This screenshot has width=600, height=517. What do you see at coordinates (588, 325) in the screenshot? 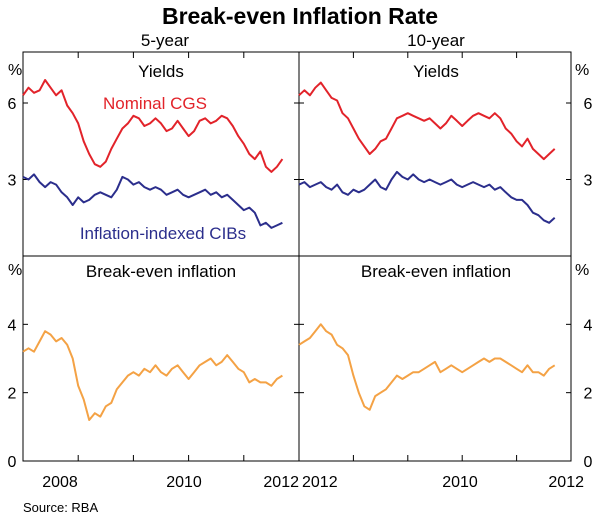
I see `y-tick-label-breakeven-10y-4: 4` at bounding box center [588, 325].